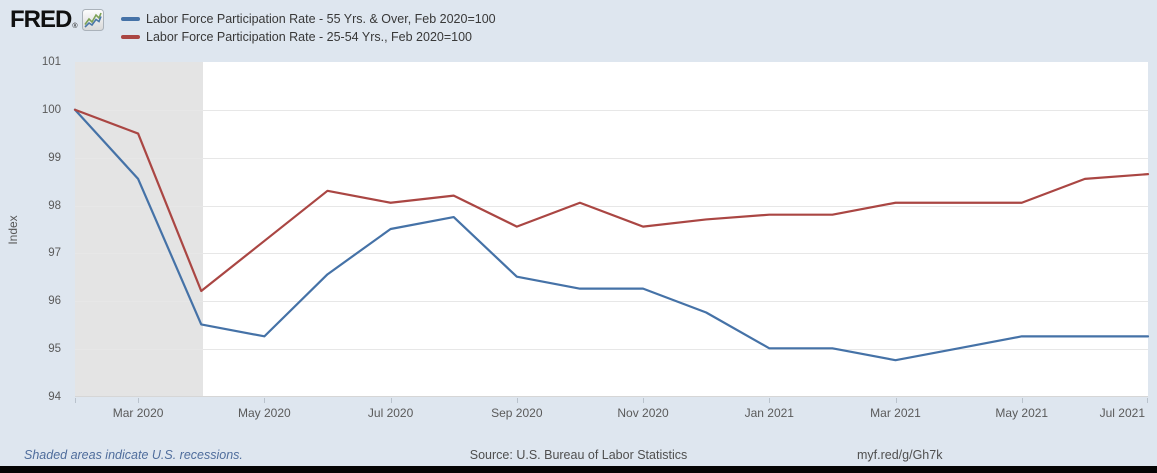 Image resolution: width=1157 pixels, height=473 pixels. I want to click on recessions-note-link: Shaded areas indicate U.S. recessions., so click(133, 455).